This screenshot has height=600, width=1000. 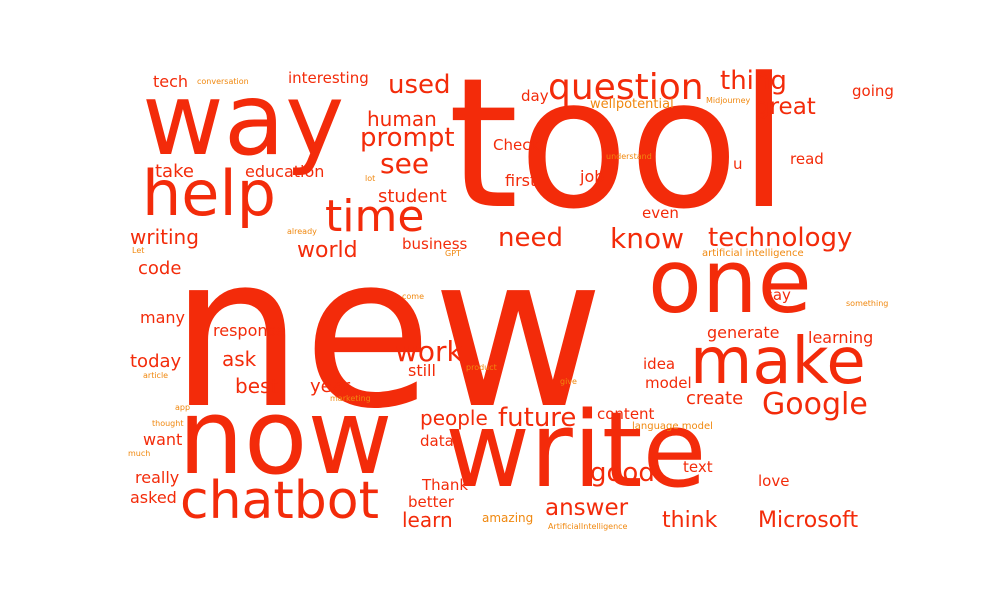 What do you see at coordinates (156, 375) in the screenshot?
I see `cloud-word-article: article` at bounding box center [156, 375].